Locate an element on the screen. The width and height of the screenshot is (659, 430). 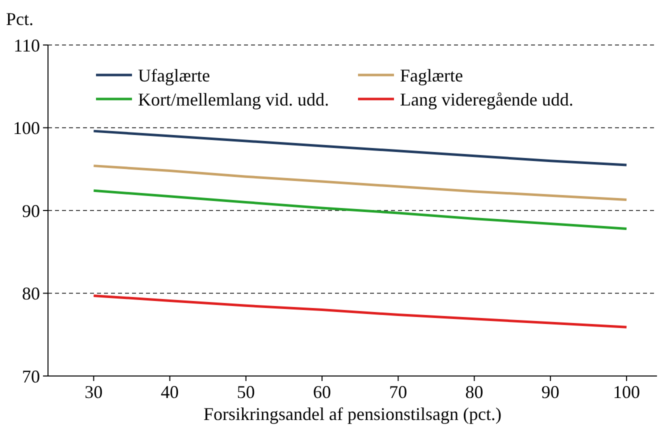
y-tick-label: 80 is located at coordinates (31, 294).